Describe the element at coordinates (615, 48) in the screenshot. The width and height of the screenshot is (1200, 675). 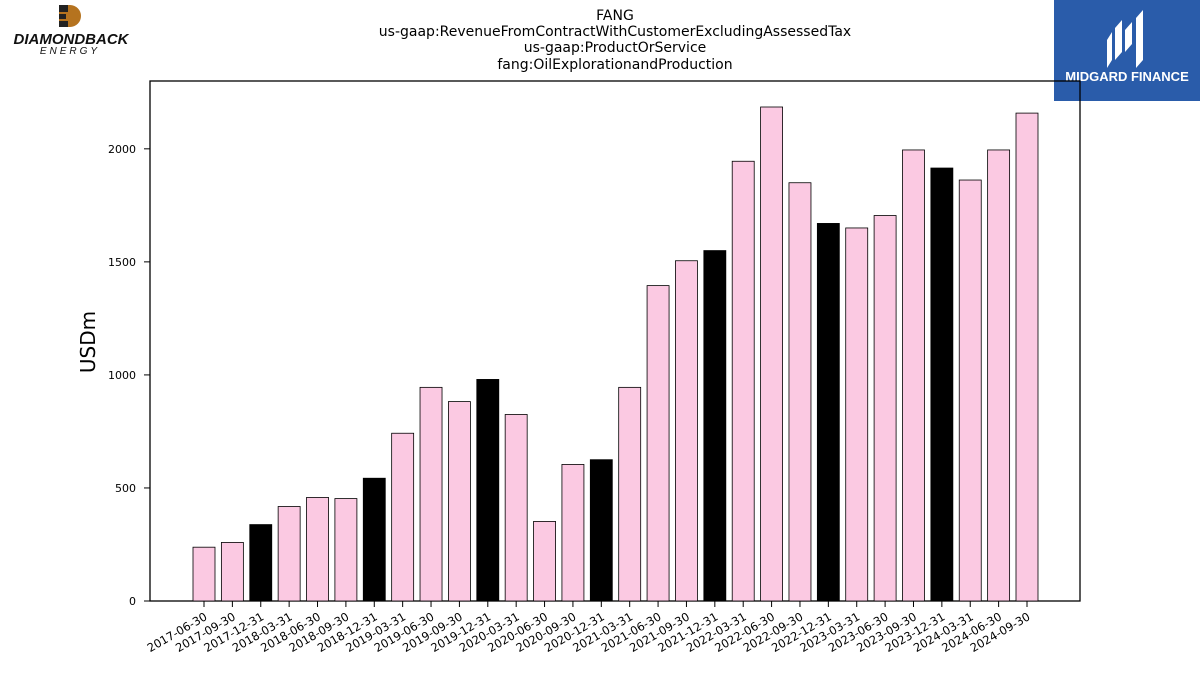
I see `chart-title-axis: us-gaap:ProductOrService` at that location.